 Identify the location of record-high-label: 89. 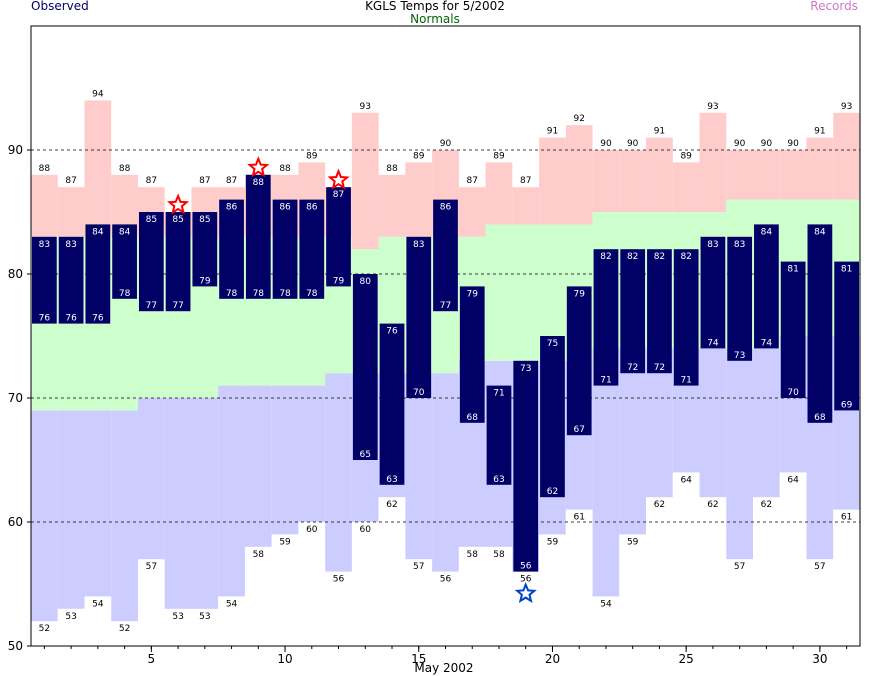
(499, 156).